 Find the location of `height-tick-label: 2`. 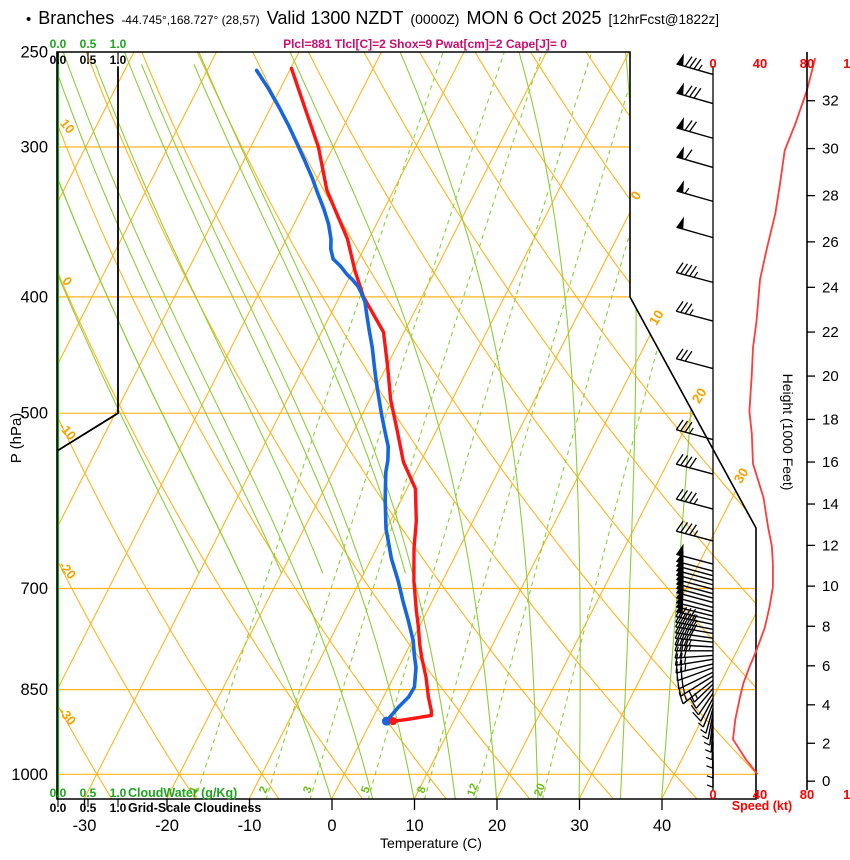

height-tick-label: 2 is located at coordinates (826, 743).